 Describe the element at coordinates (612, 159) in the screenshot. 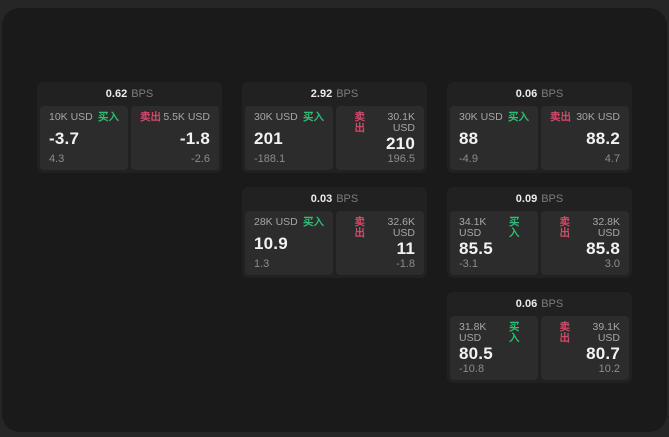

I see `sell-delta: 4.7` at that location.